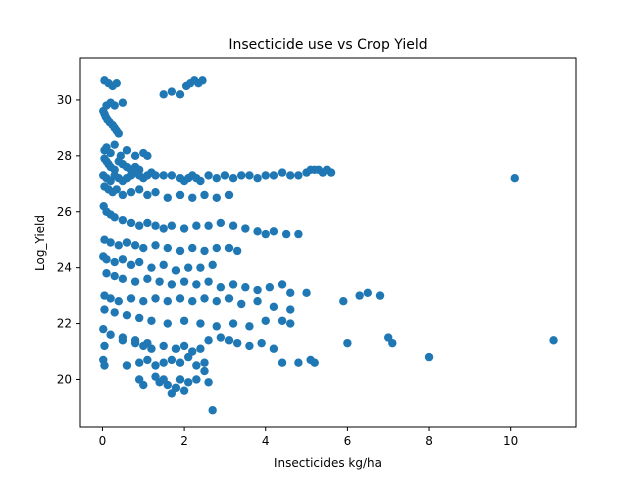 Image resolution: width=640 pixels, height=480 pixels. Describe the element at coordinates (103, 441) in the screenshot. I see `x-tick-label: 0` at that location.